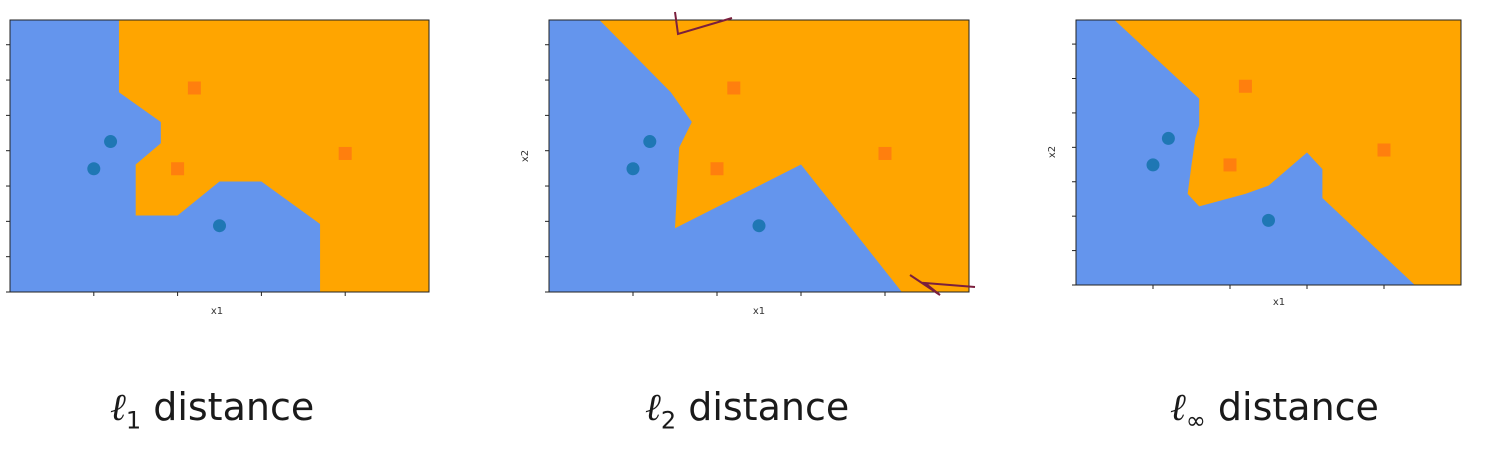  What do you see at coordinates (1052, 152) in the screenshot?
I see `linf-y-axis-label: x2` at bounding box center [1052, 152].